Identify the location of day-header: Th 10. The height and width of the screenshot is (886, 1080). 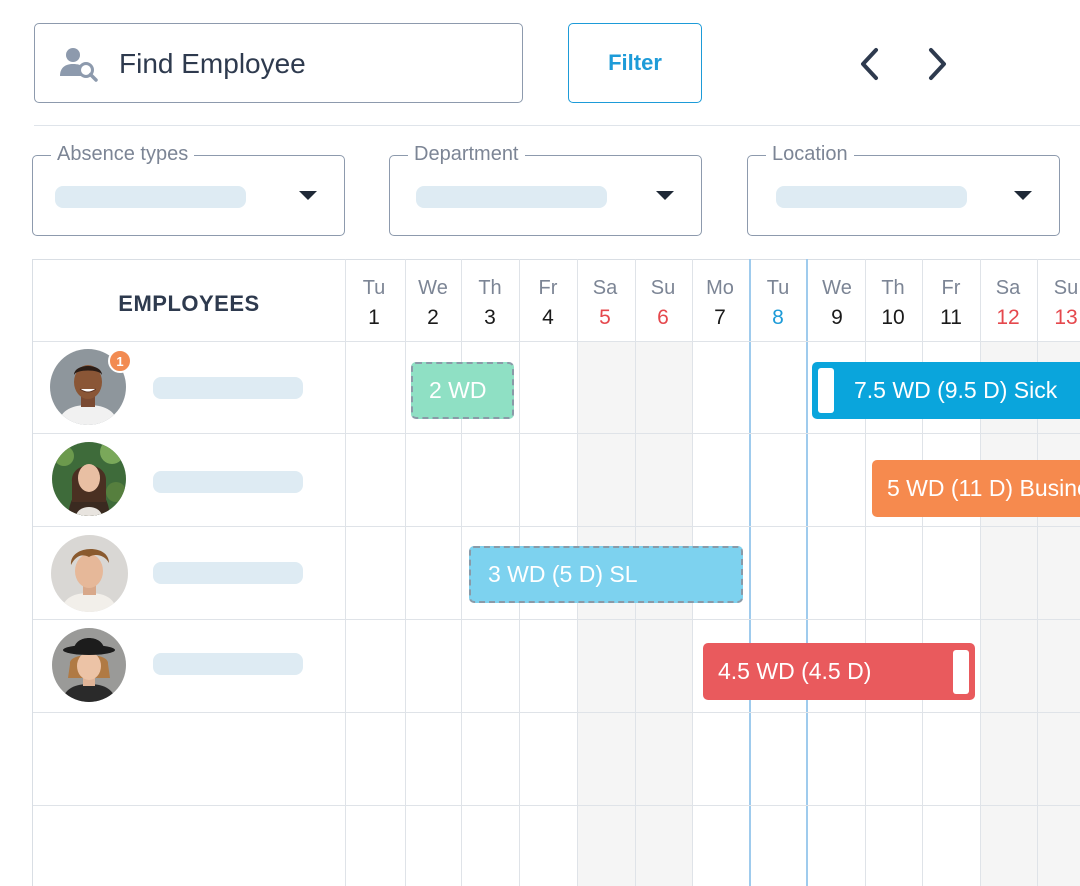
(892, 304).